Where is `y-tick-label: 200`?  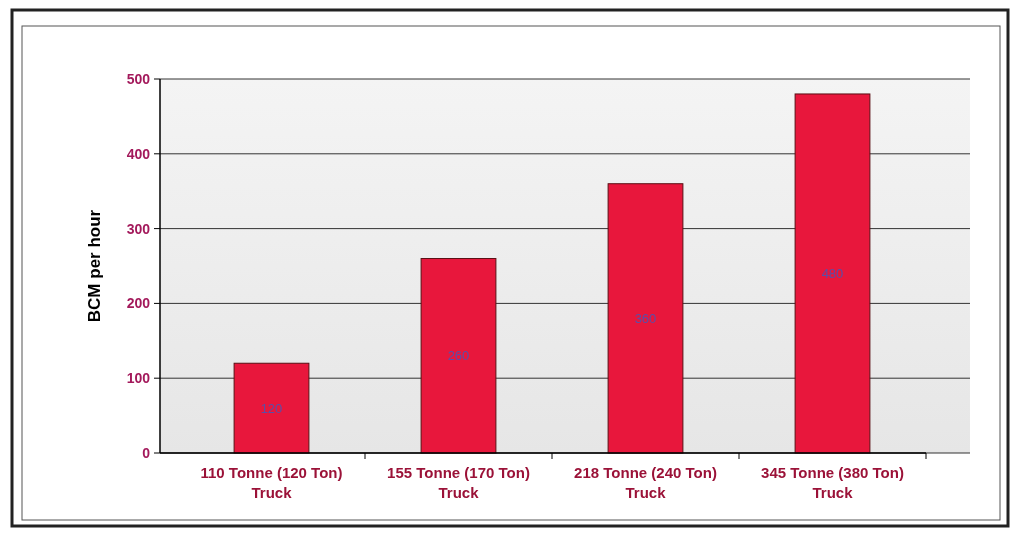
y-tick-label: 200 is located at coordinates (138, 303).